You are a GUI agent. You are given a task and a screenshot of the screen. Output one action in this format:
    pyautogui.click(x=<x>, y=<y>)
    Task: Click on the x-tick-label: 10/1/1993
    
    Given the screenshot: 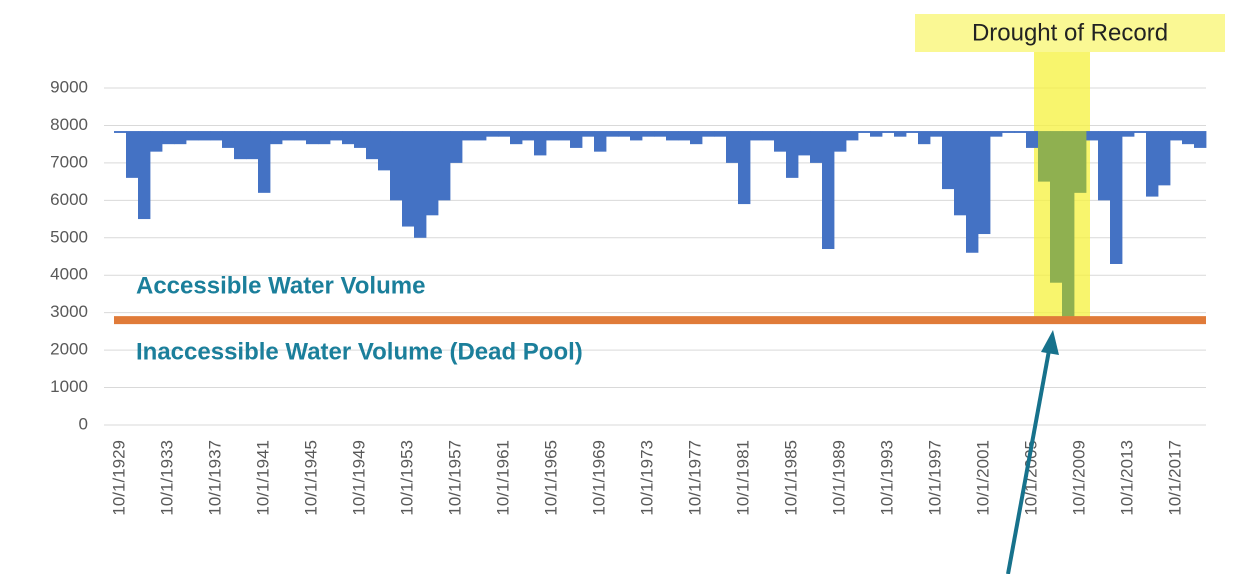 What is the action you would take?
    pyautogui.click(x=886, y=478)
    